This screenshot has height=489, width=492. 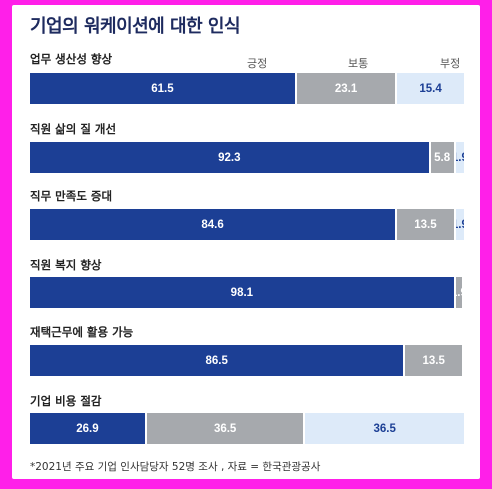 I want to click on data-label: 98.1, so click(x=242, y=292).